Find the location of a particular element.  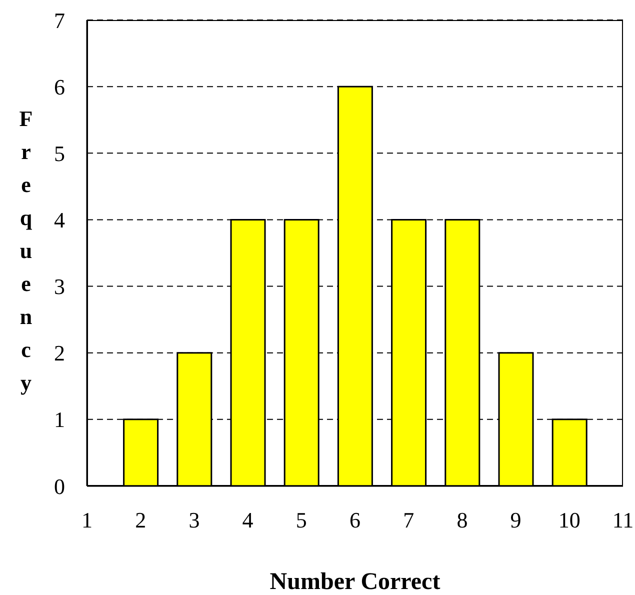

x-tick-label: 1 is located at coordinates (87, 520).